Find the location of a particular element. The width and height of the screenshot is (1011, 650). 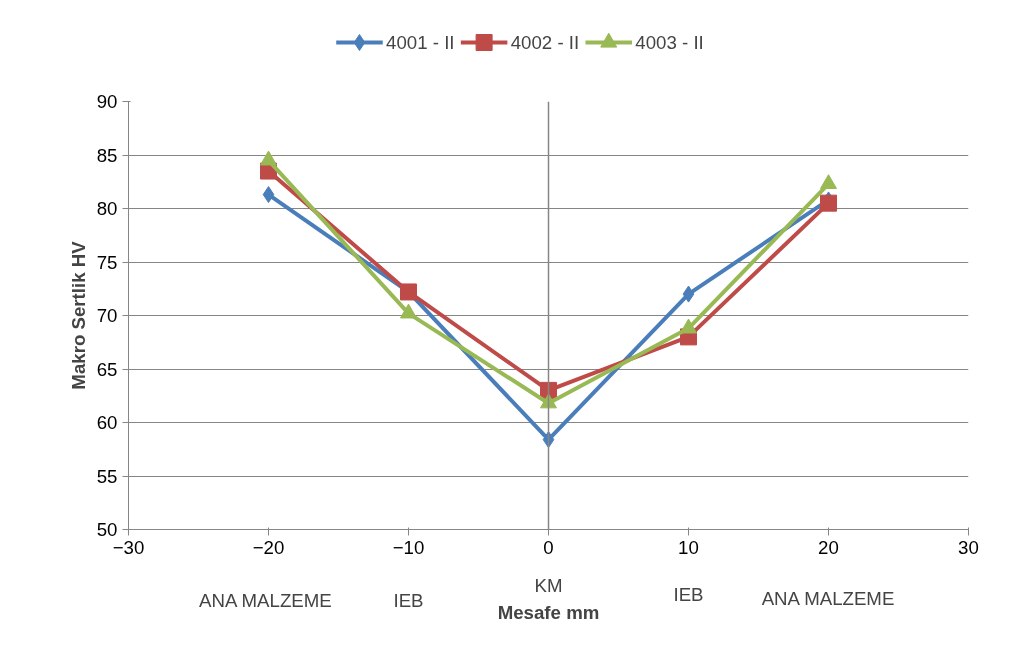

x-axis-title: Mesafe mm is located at coordinates (548, 612).